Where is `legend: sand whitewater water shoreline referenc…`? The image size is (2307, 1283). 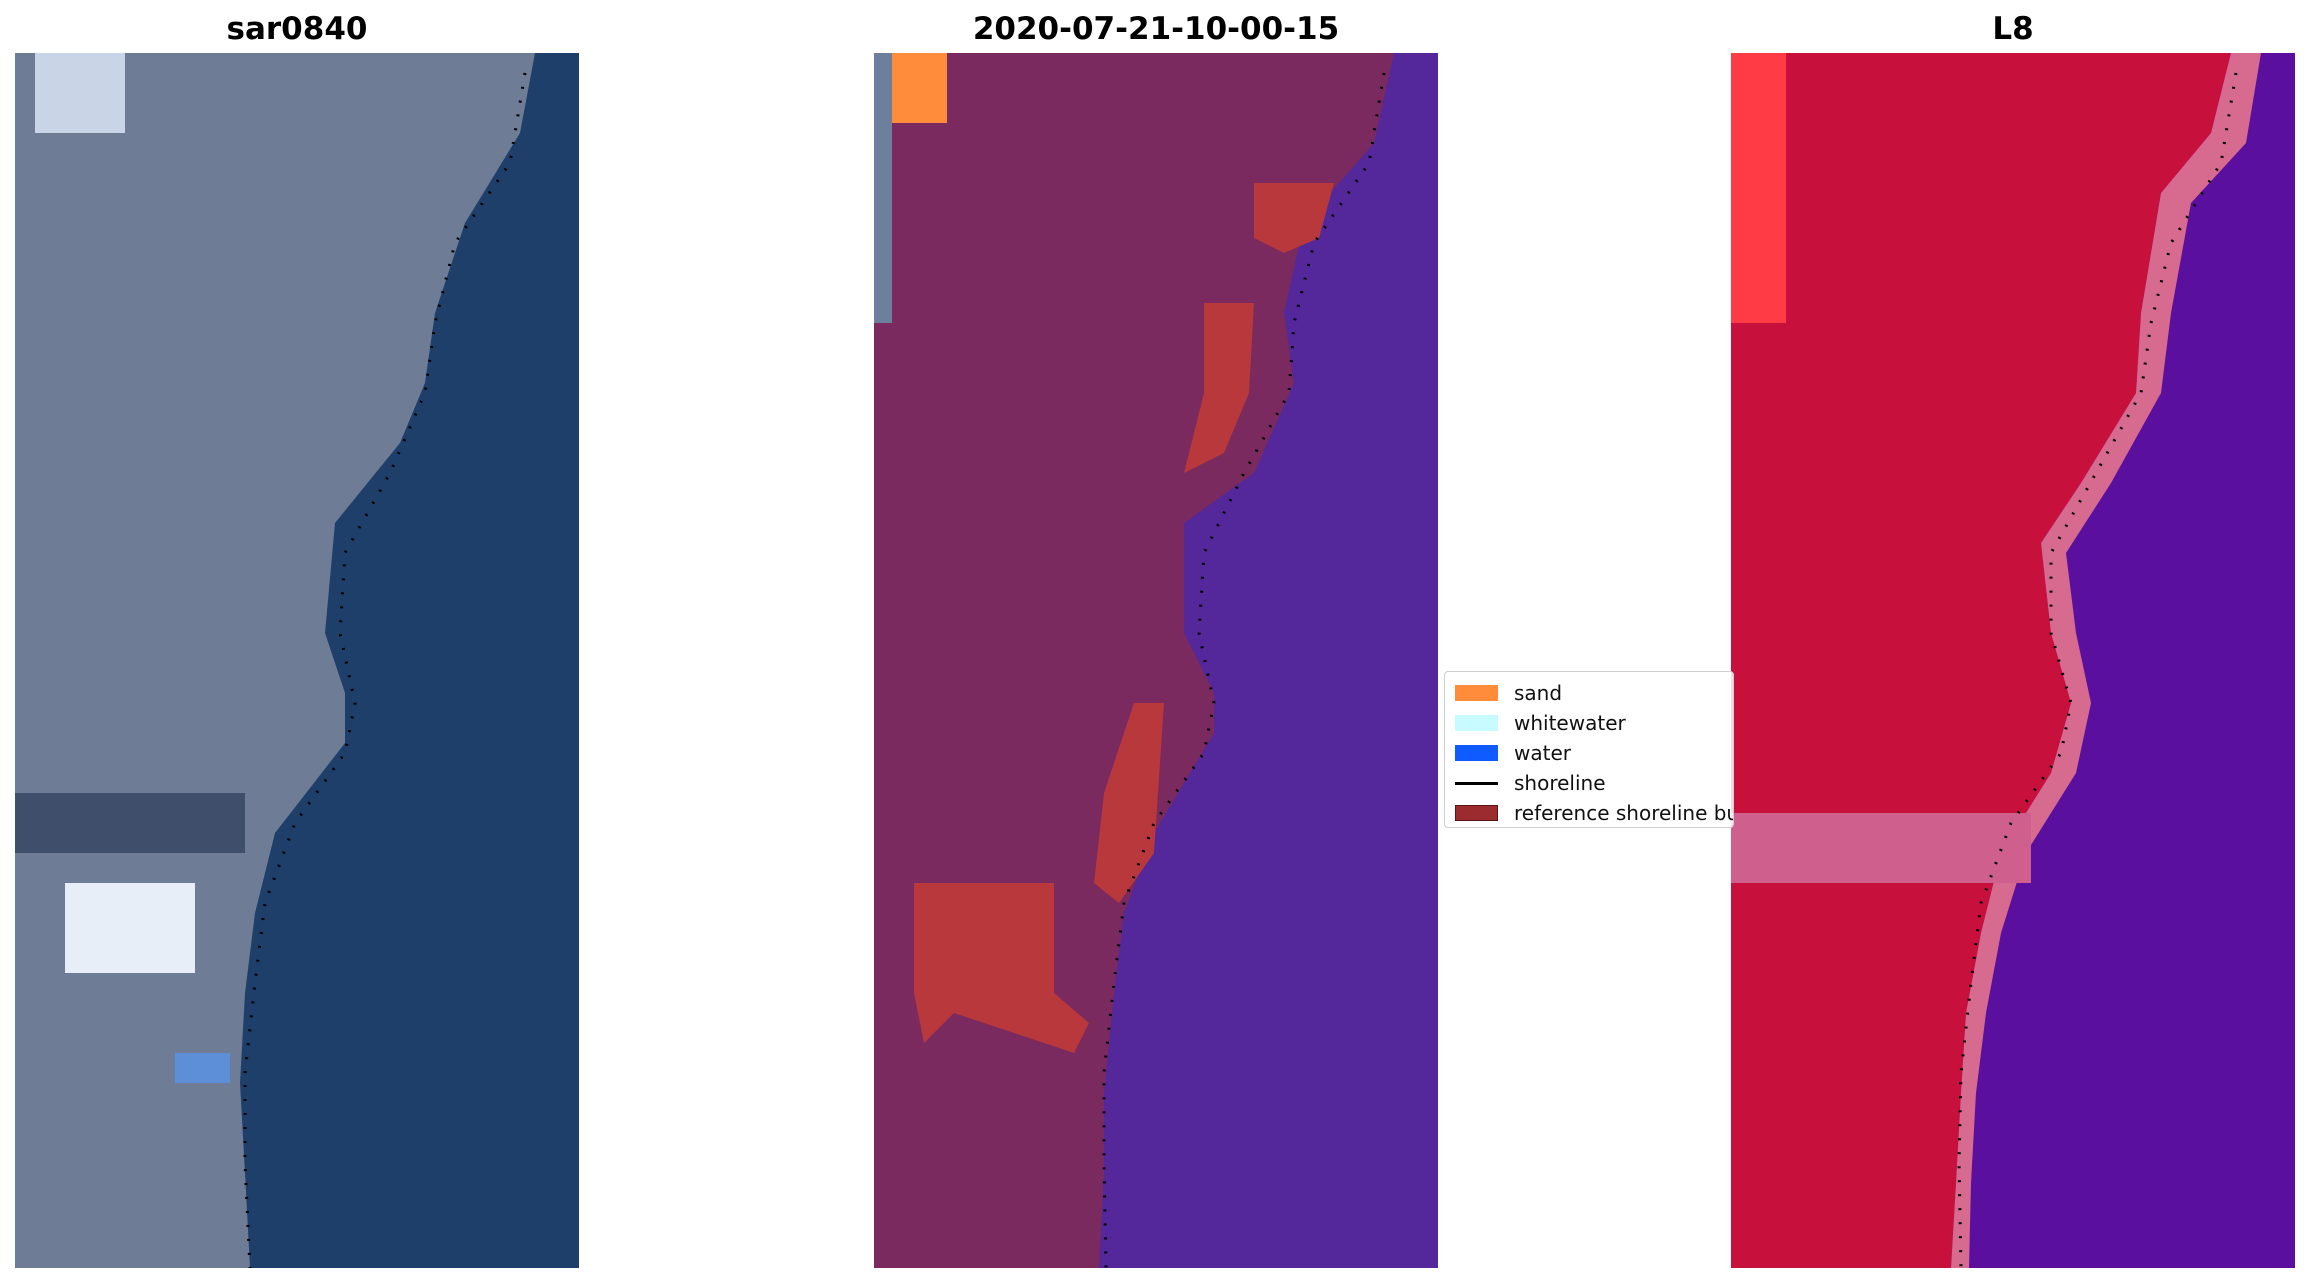 legend: sand whitewater water shoreline referenc… is located at coordinates (1589, 749).